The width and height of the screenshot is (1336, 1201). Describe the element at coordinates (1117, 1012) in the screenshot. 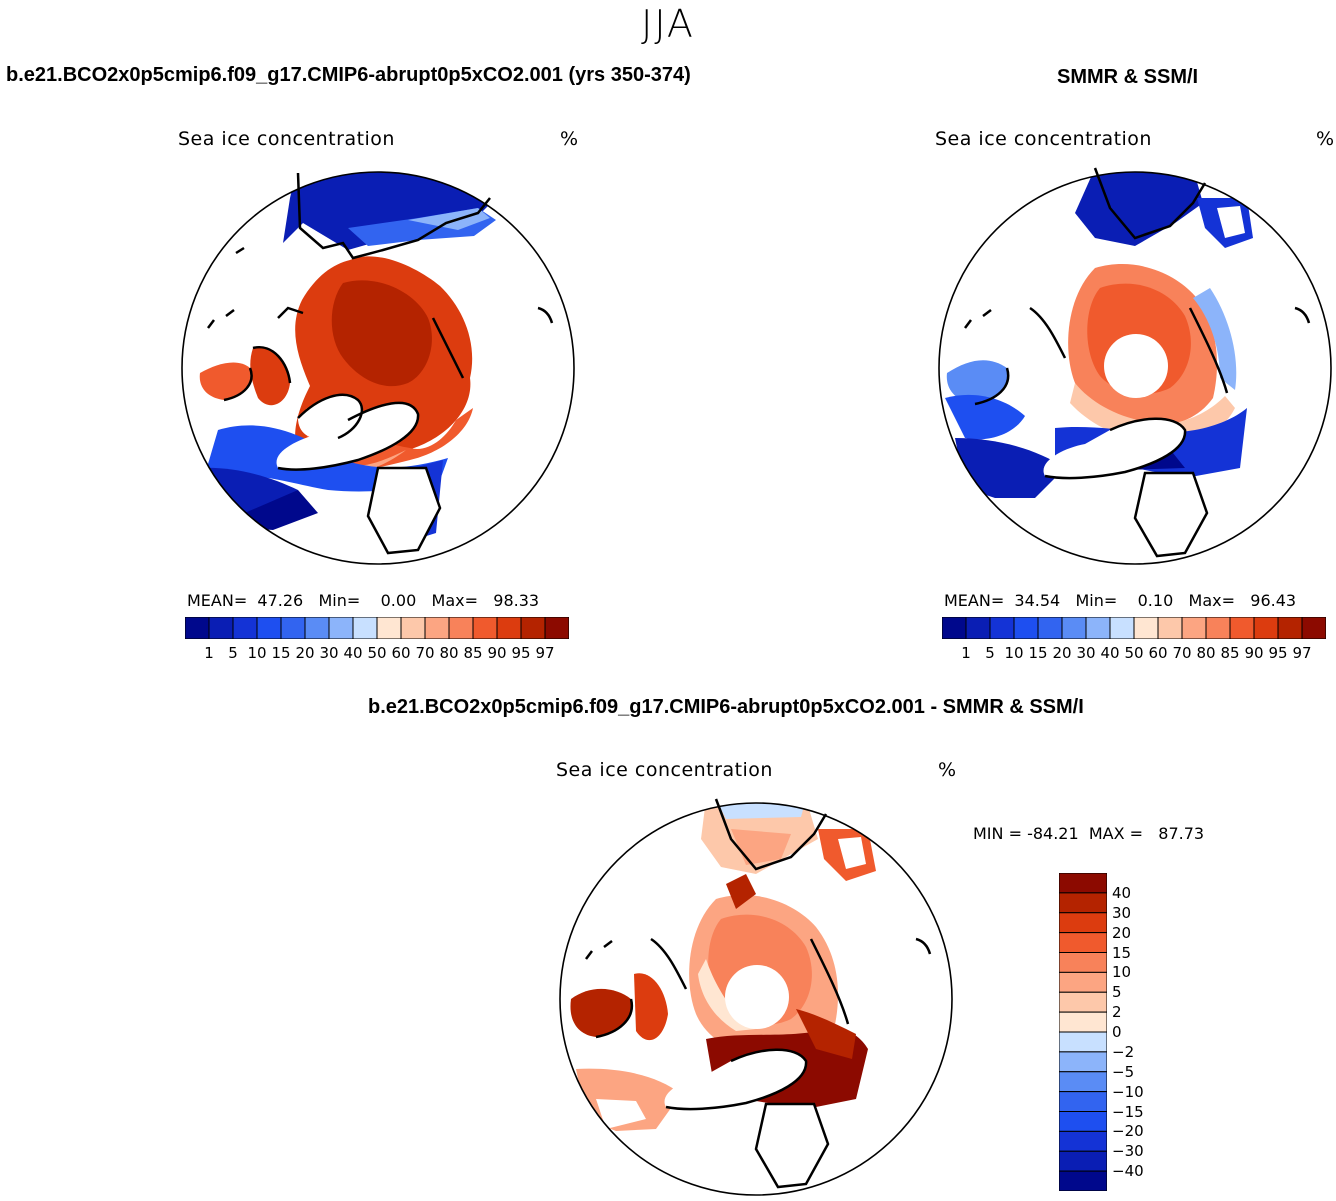

I see `diff-colorbar-tick-label: 2` at that location.